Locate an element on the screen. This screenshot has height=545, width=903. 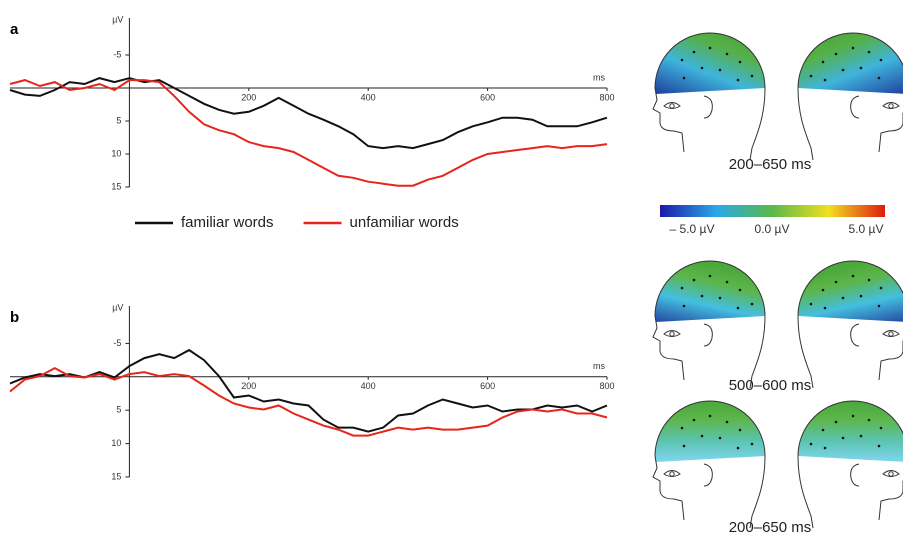
colorbar is located at coordinates (772, 211).